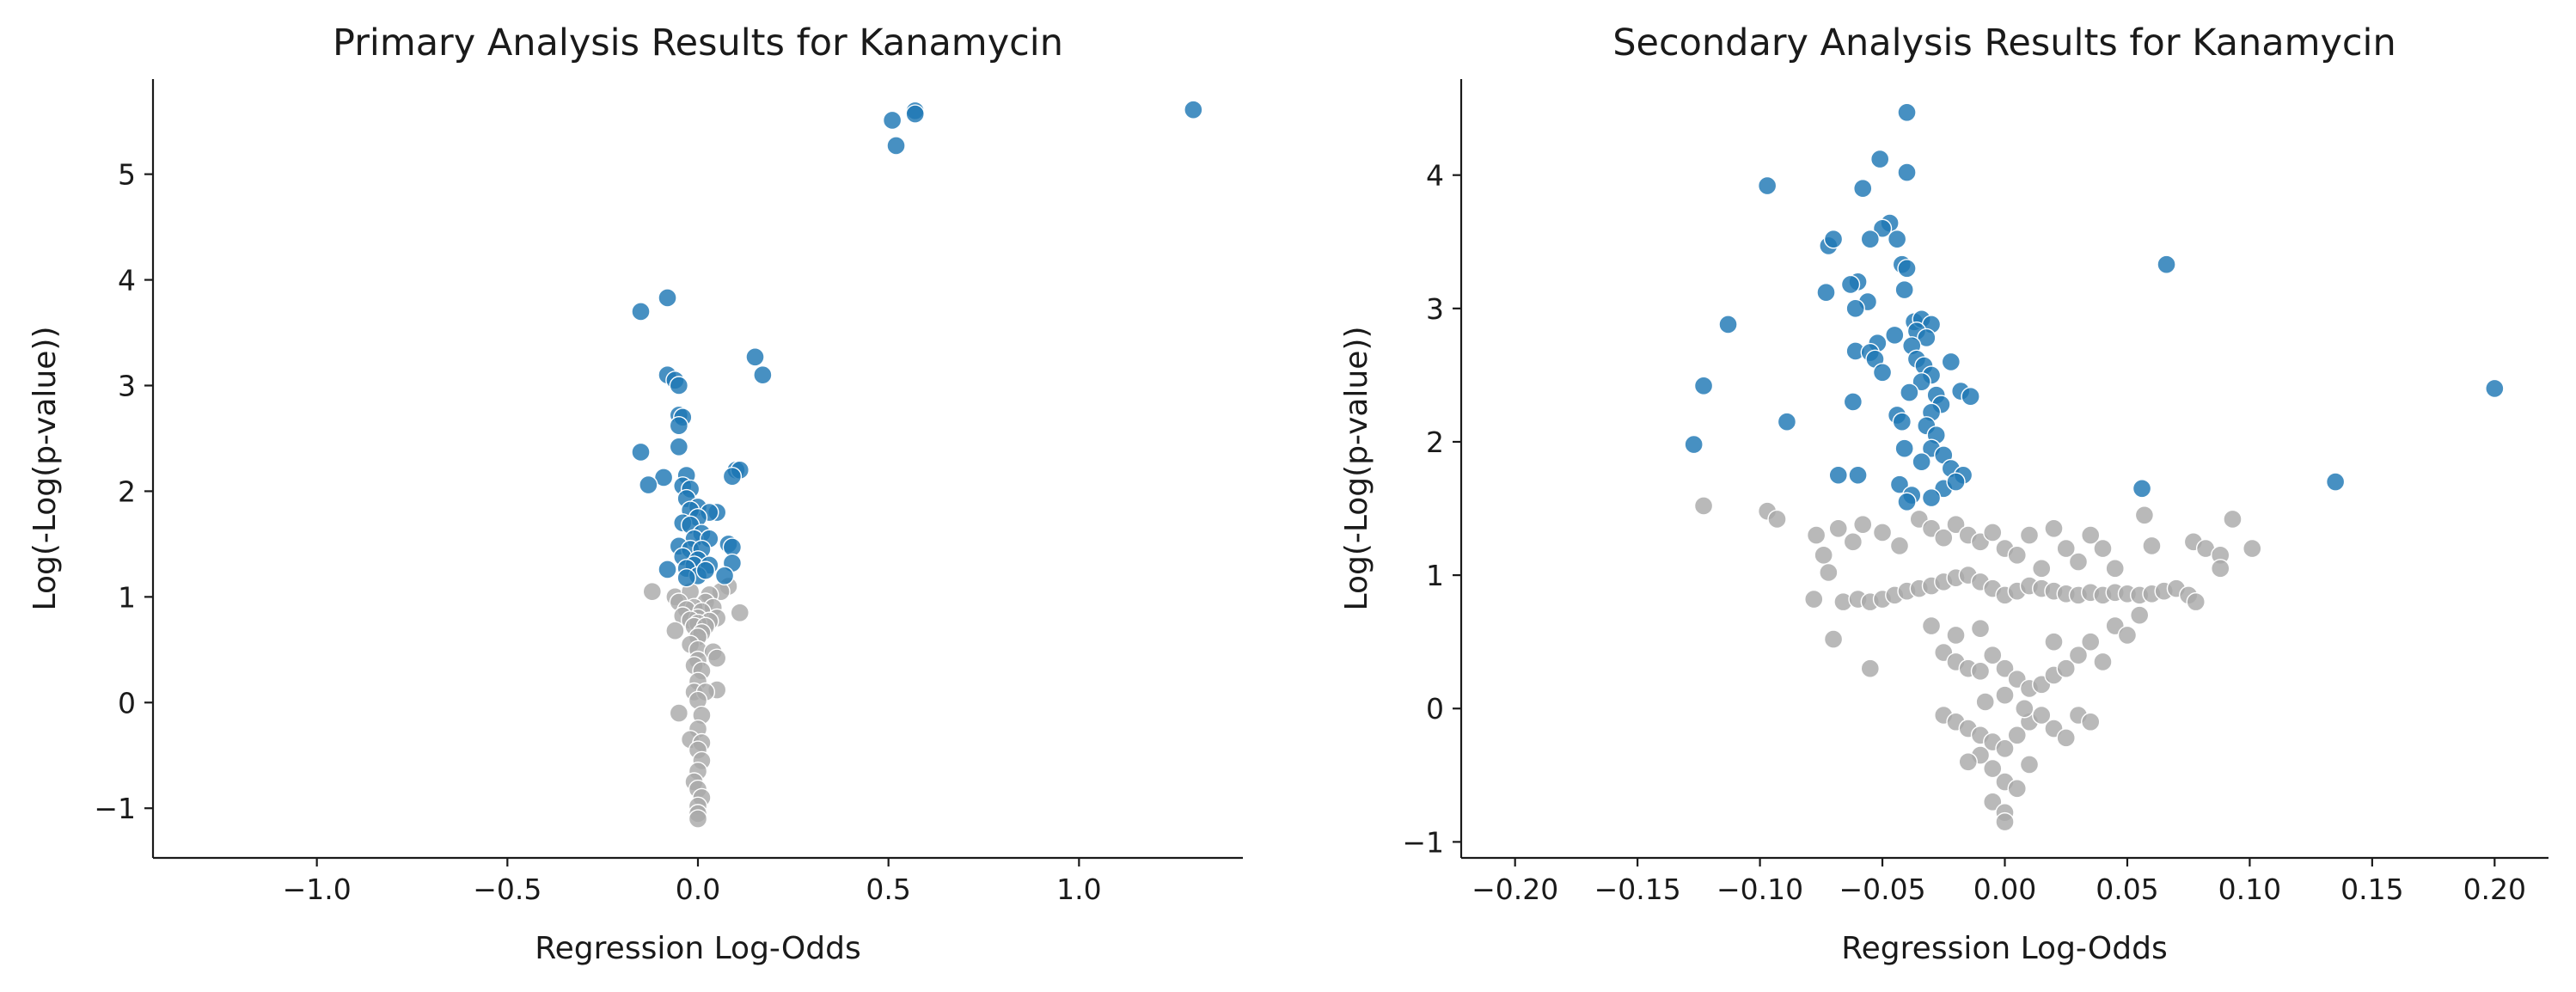  What do you see at coordinates (1435, 575) in the screenshot?
I see `secondary-y-tick-label: 1` at bounding box center [1435, 575].